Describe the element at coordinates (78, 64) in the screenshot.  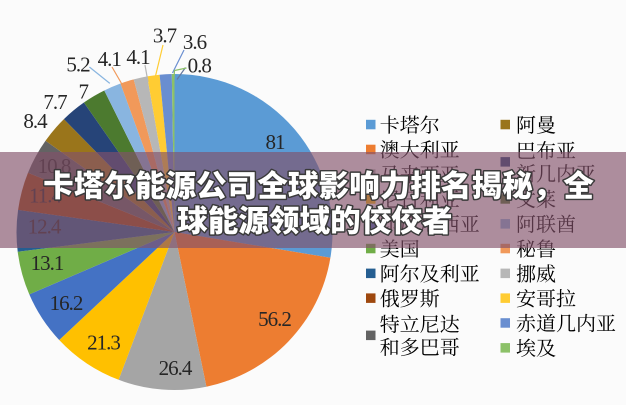
I see `svg-text: 5.2` at that location.